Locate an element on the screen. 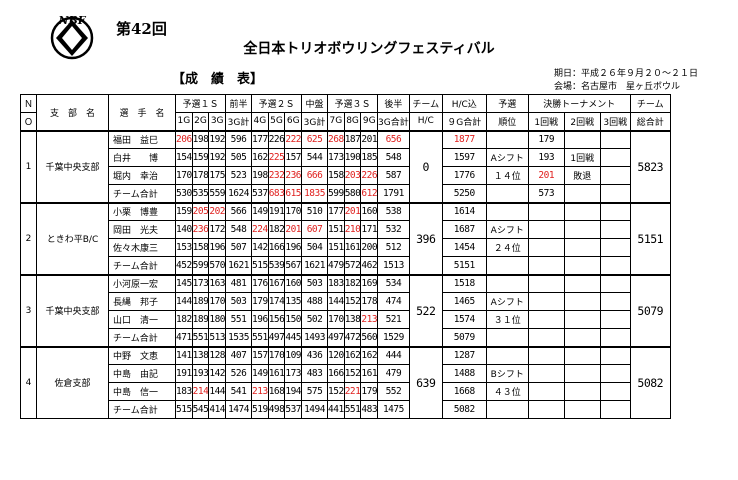 The height and width of the screenshot is (480, 738). score-cell: 462 is located at coordinates (369, 265).